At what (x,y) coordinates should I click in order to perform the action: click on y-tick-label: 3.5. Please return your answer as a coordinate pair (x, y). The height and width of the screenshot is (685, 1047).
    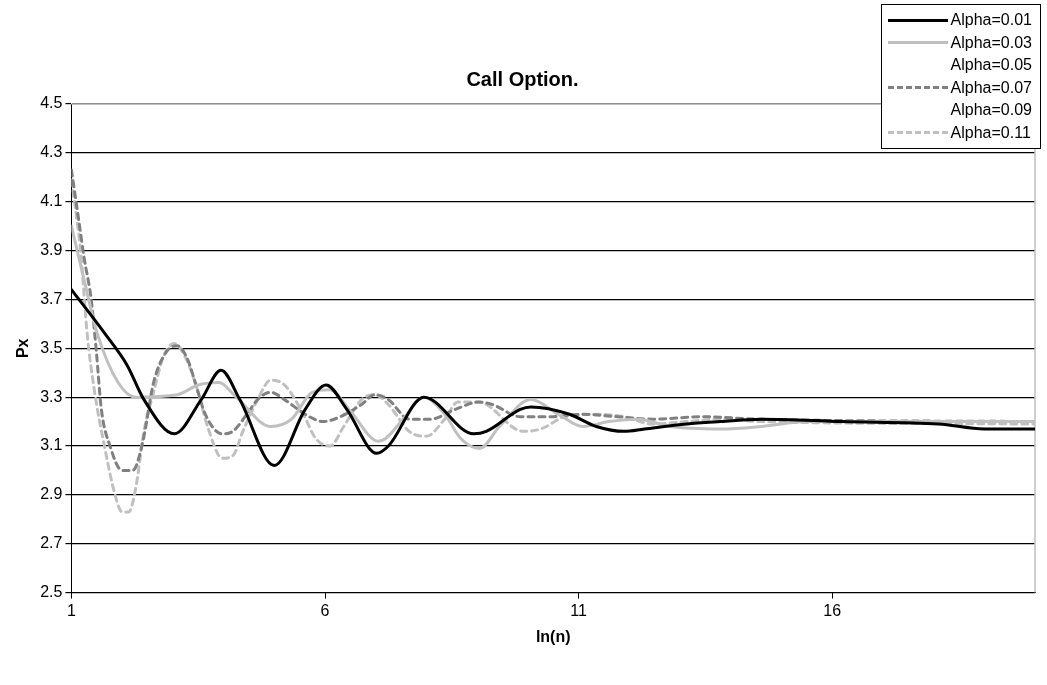
    Looking at the image, I should click on (51, 347).